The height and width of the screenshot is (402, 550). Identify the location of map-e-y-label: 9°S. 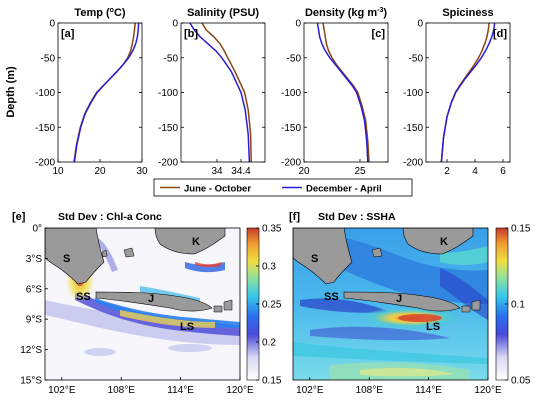
(34, 320).